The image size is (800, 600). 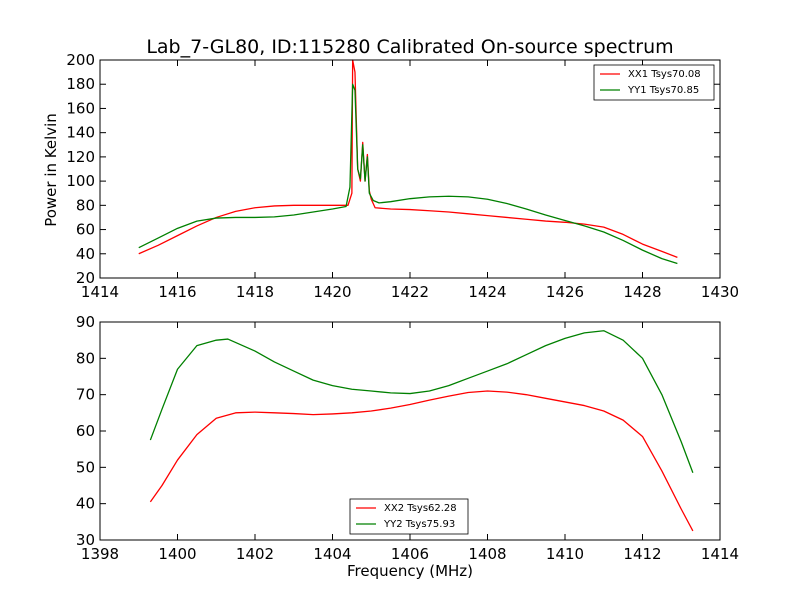 I want to click on x-tick-label: 1420, so click(x=332, y=292).